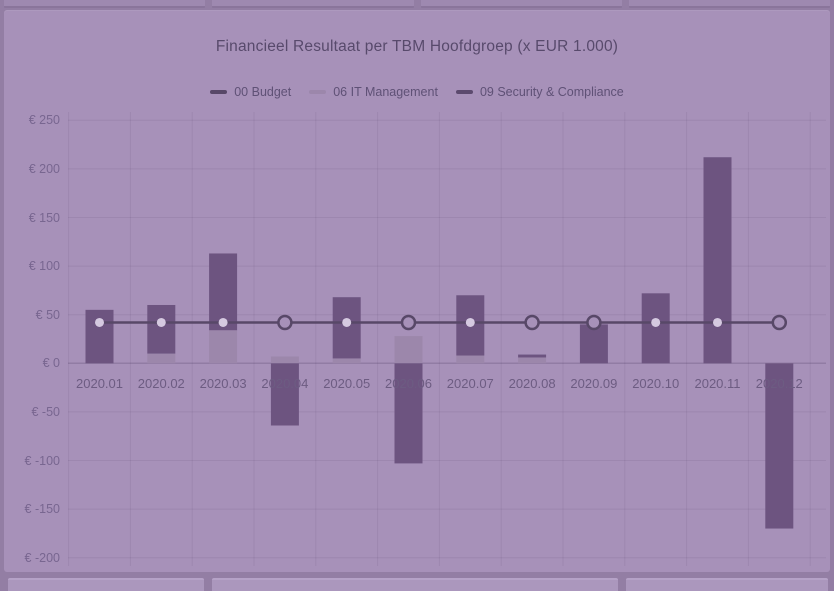 Image resolution: width=834 pixels, height=591 pixels. I want to click on x-tick-label: 2020.07, so click(470, 383).